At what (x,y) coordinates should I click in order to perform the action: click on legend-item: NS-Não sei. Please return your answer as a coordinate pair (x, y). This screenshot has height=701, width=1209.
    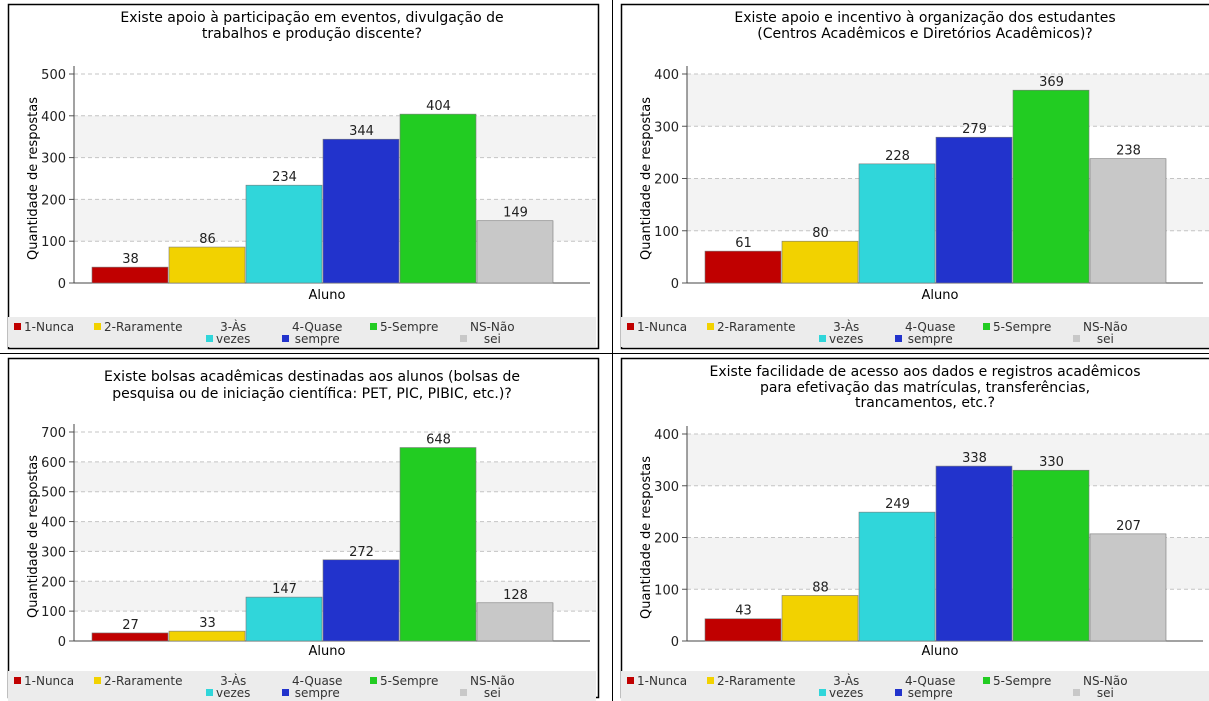
    Looking at the image, I should click on (1100, 333).